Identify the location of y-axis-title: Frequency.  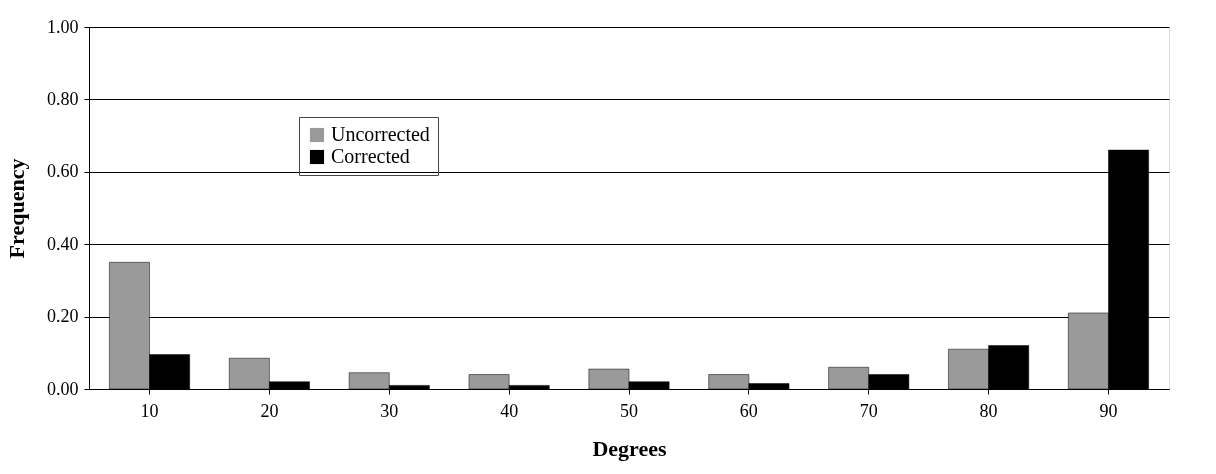
(16, 208).